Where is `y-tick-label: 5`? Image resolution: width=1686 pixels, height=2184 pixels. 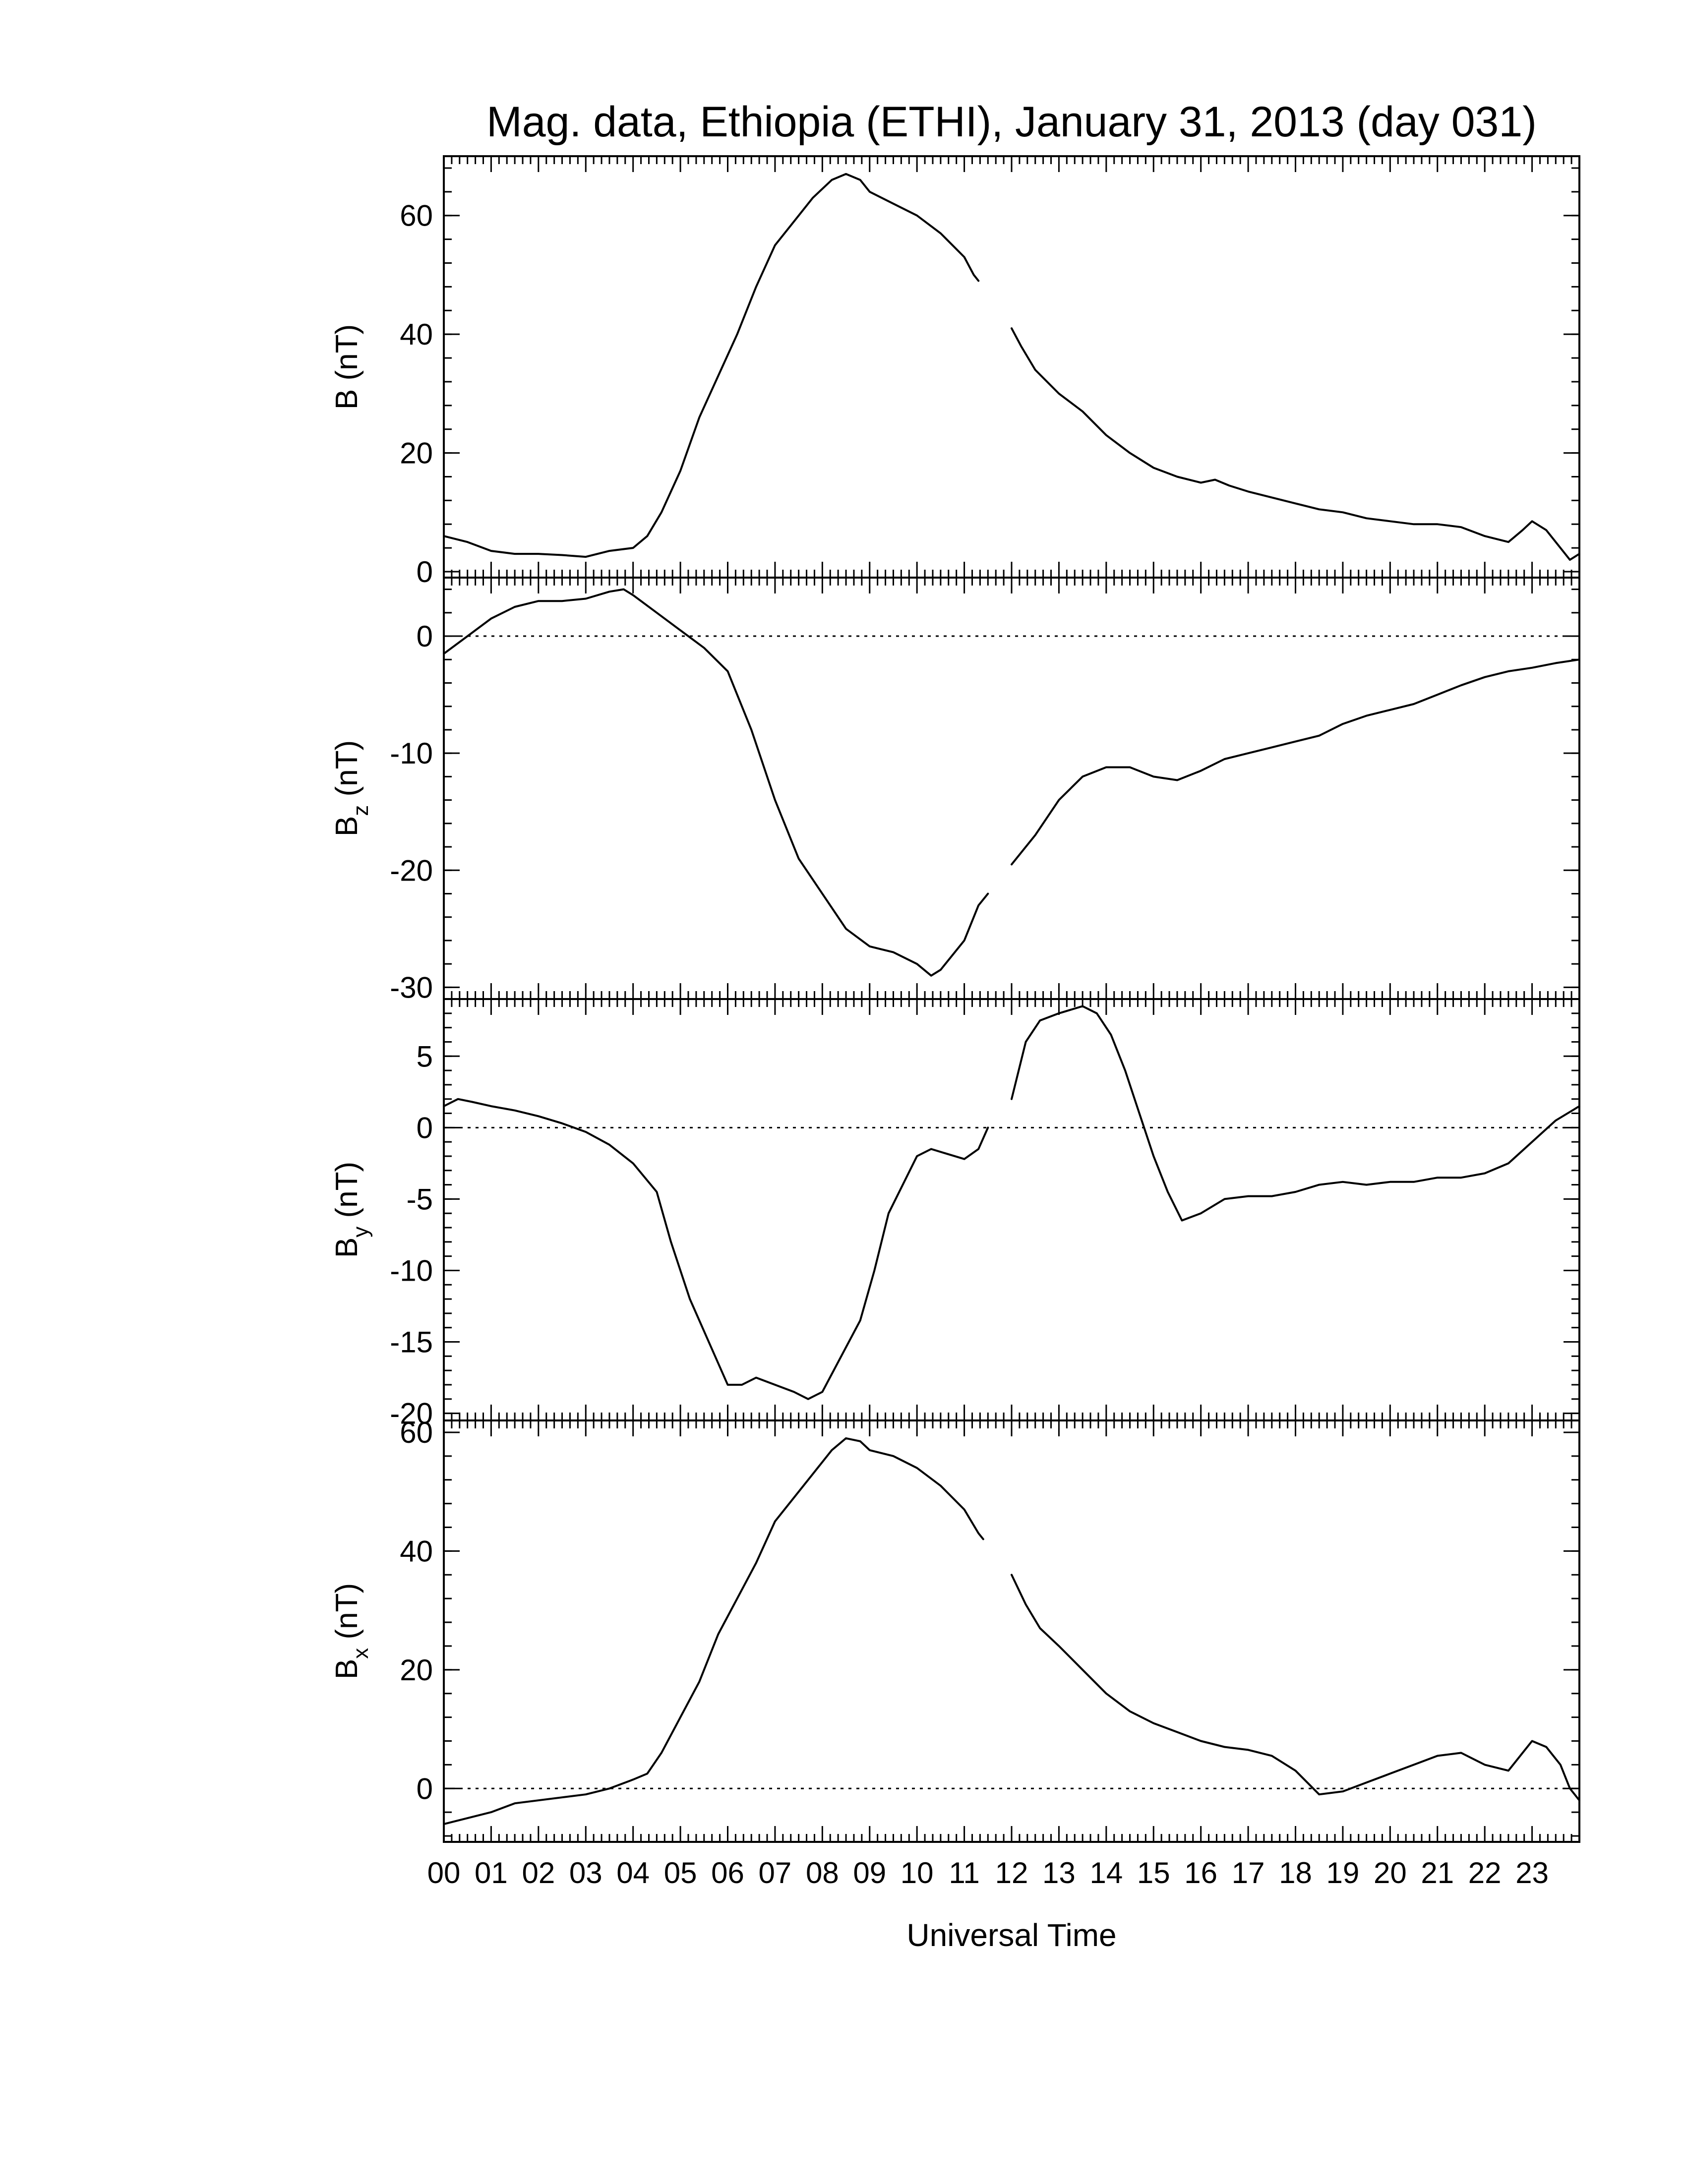 y-tick-label: 5 is located at coordinates (425, 1056).